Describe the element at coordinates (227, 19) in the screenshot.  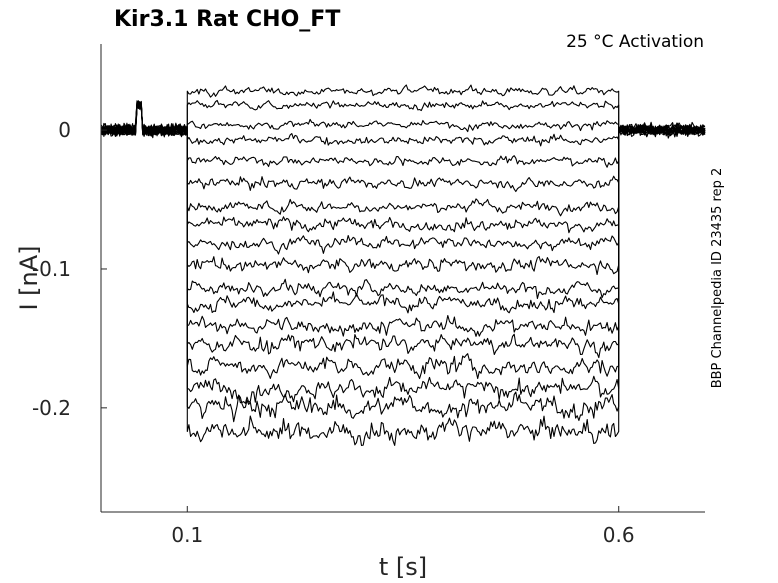
I see `chart-title: Kir3.1 Rat CHO_FT` at that location.